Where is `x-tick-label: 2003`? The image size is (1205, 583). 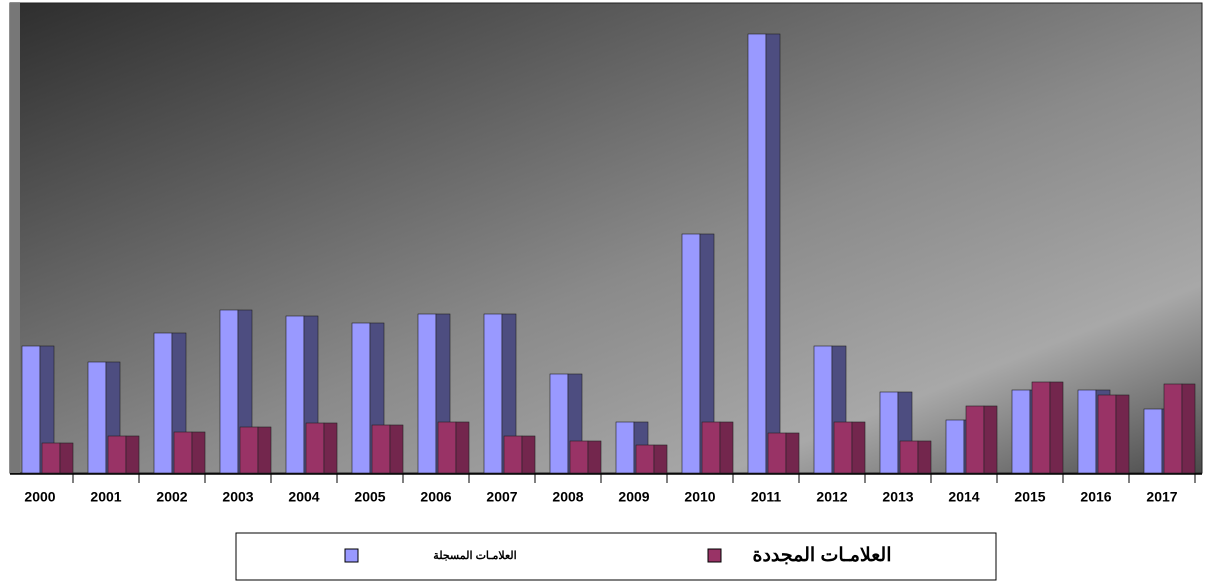
x-tick-label: 2003 is located at coordinates (237, 497).